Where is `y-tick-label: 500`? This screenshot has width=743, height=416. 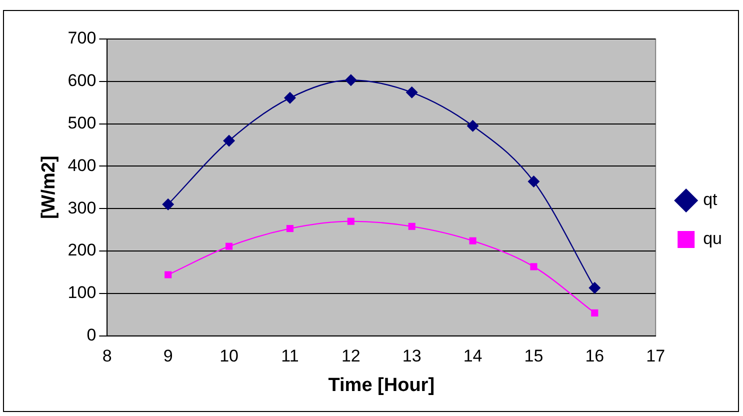 y-tick-label: 500 is located at coordinates (82, 122).